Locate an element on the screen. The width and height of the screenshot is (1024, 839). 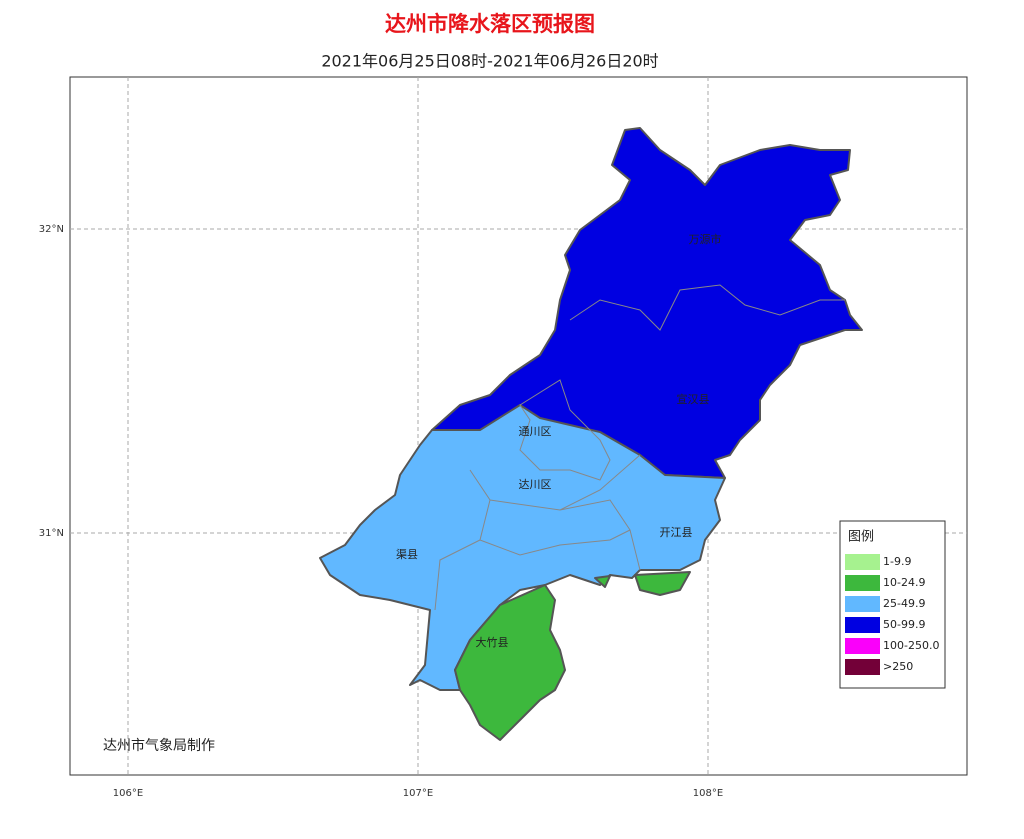
lon-tick-label: 108°E is located at coordinates (708, 793).